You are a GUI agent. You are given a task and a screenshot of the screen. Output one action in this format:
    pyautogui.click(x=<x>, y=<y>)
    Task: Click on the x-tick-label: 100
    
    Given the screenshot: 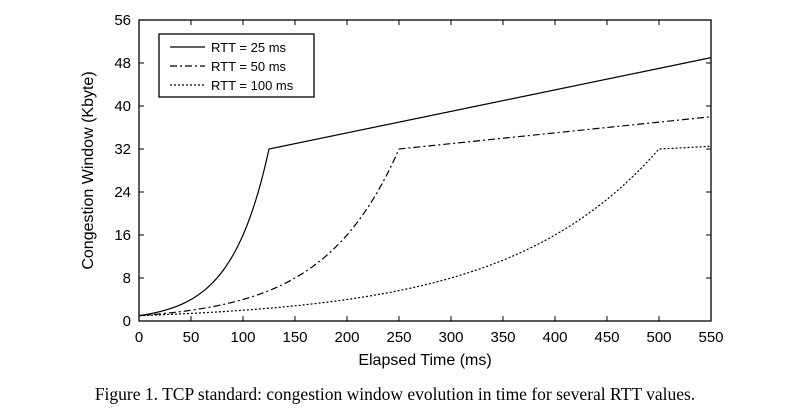 What is the action you would take?
    pyautogui.click(x=242, y=337)
    